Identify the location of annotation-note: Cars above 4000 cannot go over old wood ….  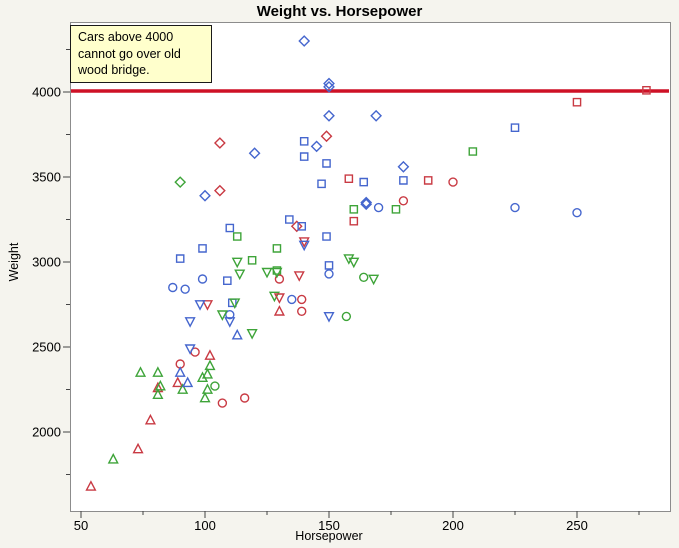
(141, 54).